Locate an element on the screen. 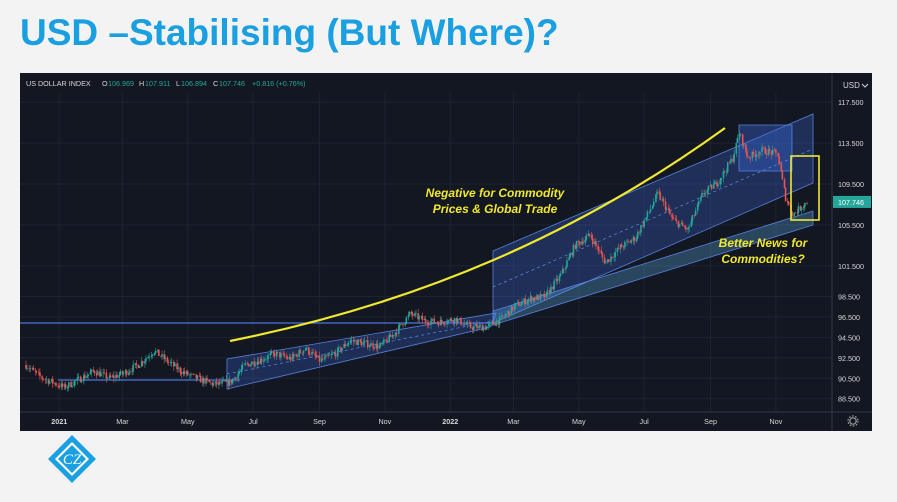 This screenshot has height=502, width=897. currency-label: USD is located at coordinates (851, 85).